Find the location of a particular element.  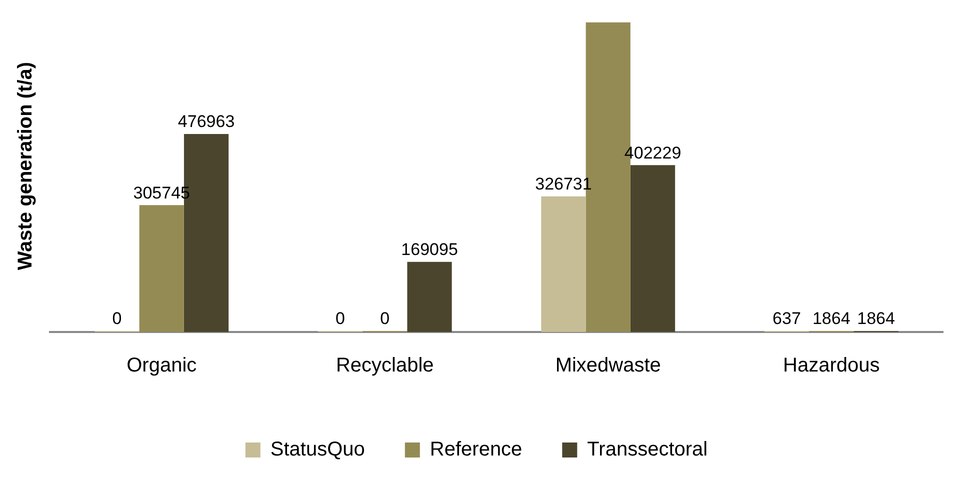

x-tick-label: Recyclable is located at coordinates (385, 365).